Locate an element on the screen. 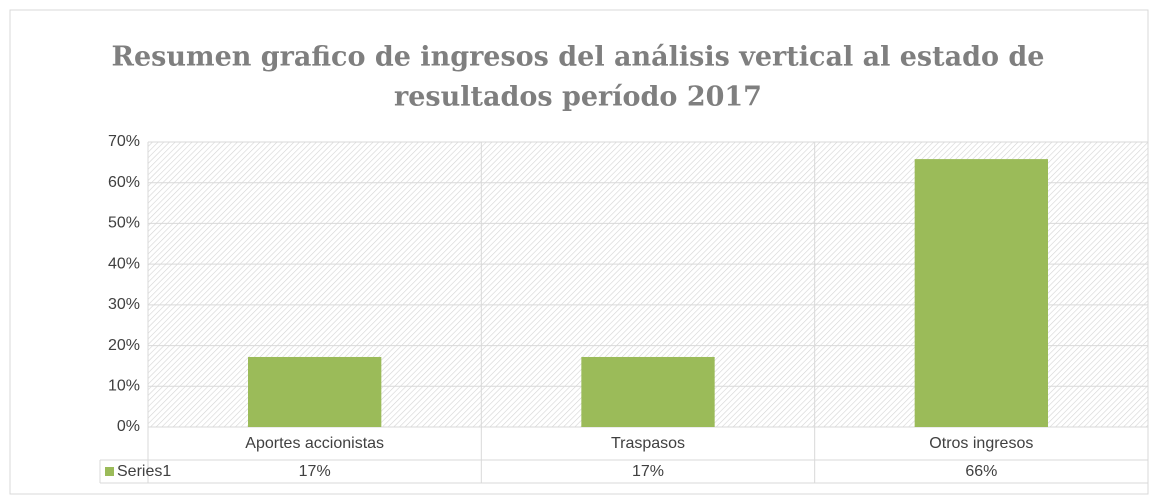  data-table-label: 66% is located at coordinates (981, 471).